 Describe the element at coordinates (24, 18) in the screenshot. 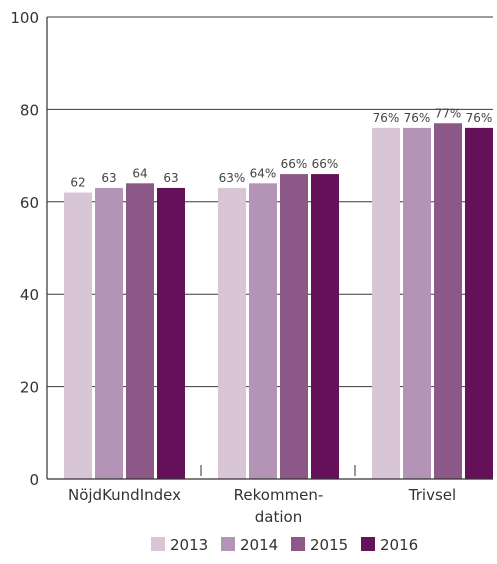

I see `y-tick-label-100: 100` at that location.